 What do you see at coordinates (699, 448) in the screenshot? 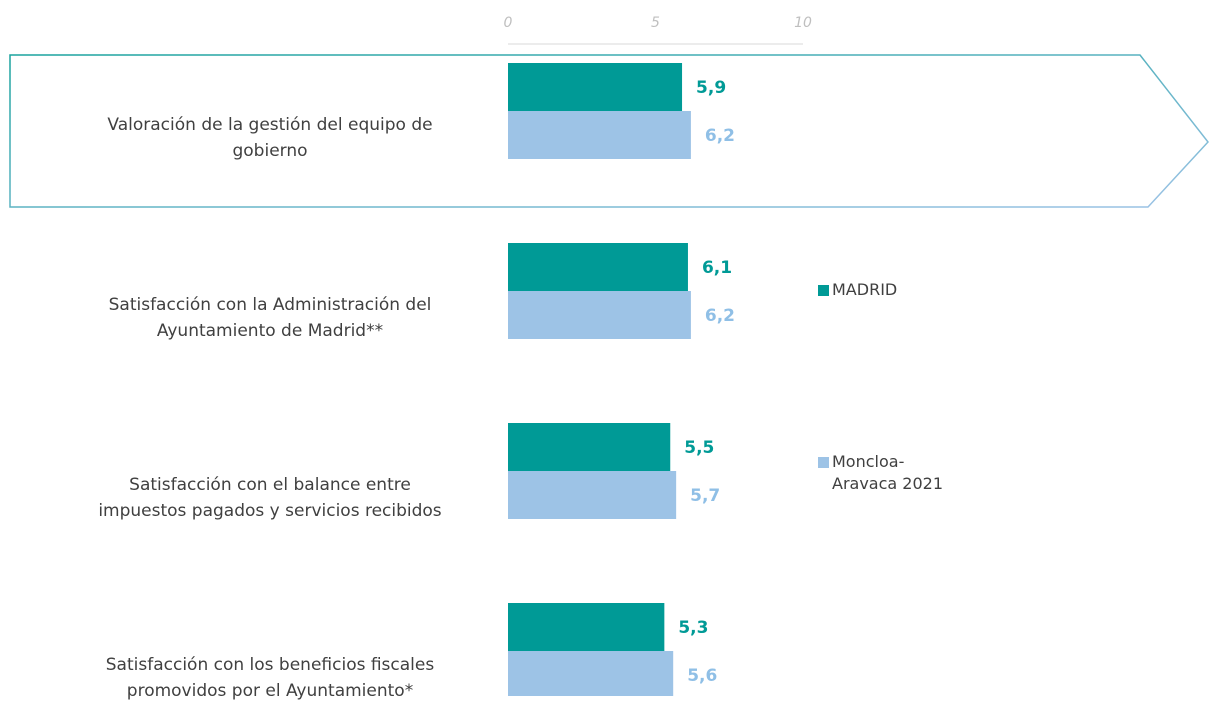
I see `value-label: 5,5` at bounding box center [699, 448].